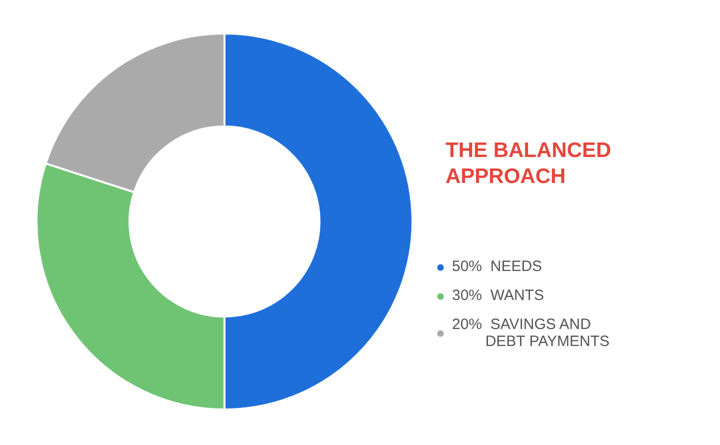  I want to click on text: THE BALANCED APPROACH, so click(529, 163).